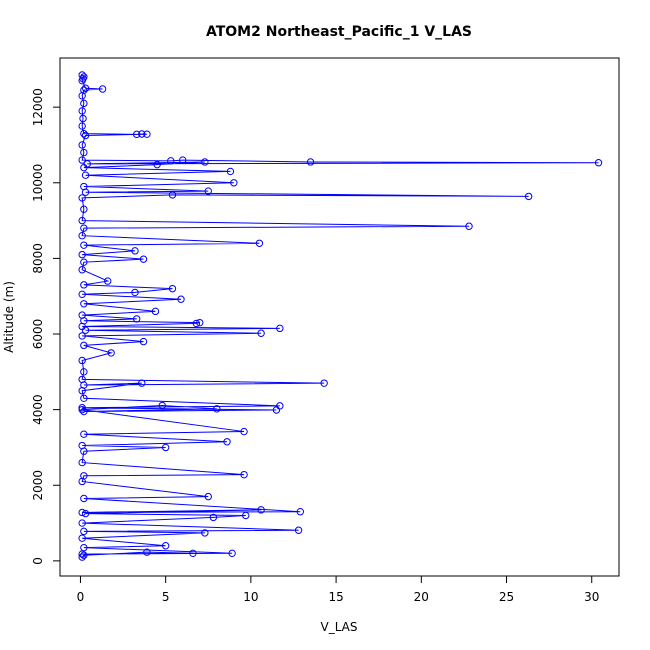 This screenshot has width=650, height=650. Describe the element at coordinates (38, 561) in the screenshot. I see `y-tick-label: 0` at that location.